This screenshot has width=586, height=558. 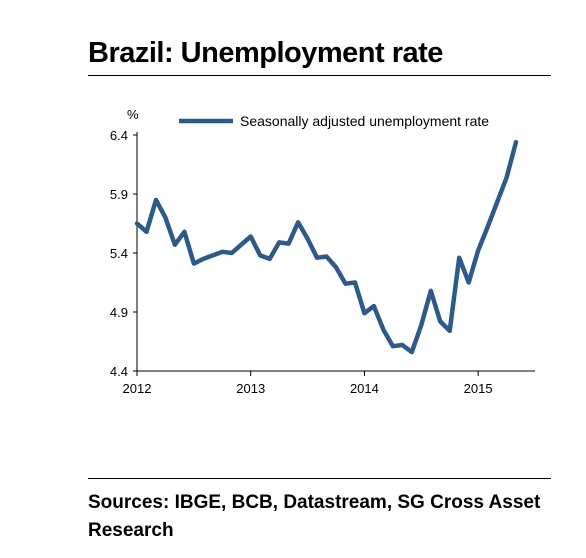 I want to click on legend-label: Seasonally adjusted unemployment rate, so click(x=364, y=121).